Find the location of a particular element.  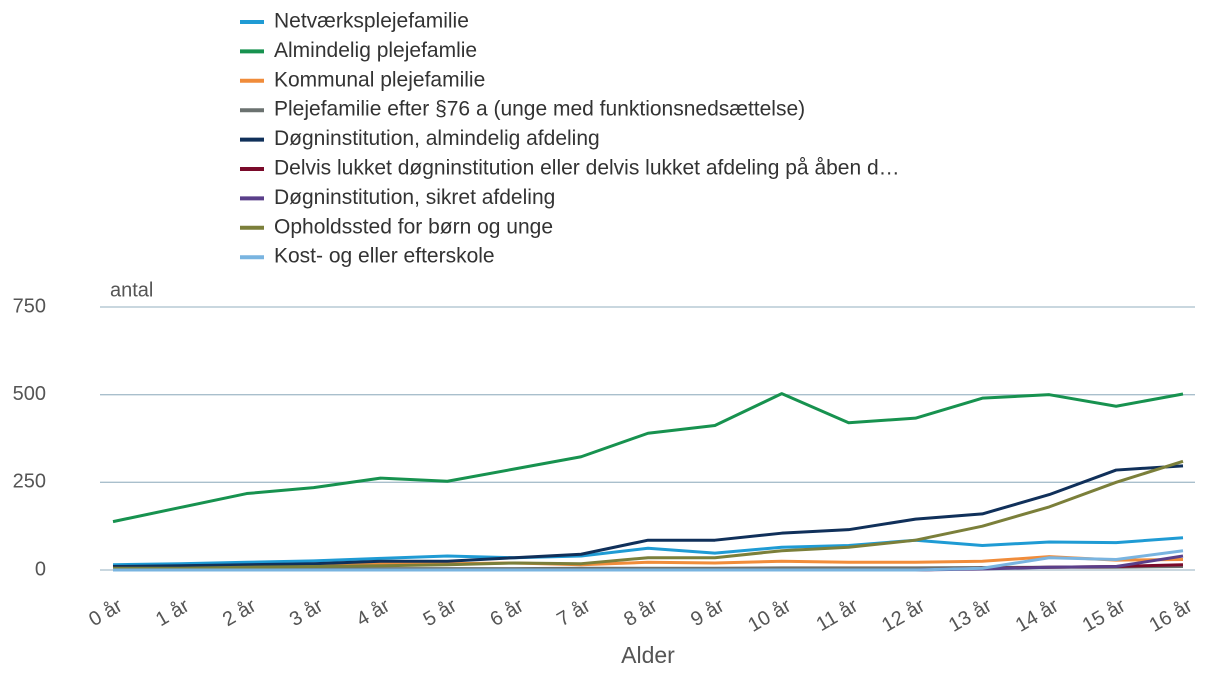

x-tick-label: 14 år is located at coordinates (1037, 616).